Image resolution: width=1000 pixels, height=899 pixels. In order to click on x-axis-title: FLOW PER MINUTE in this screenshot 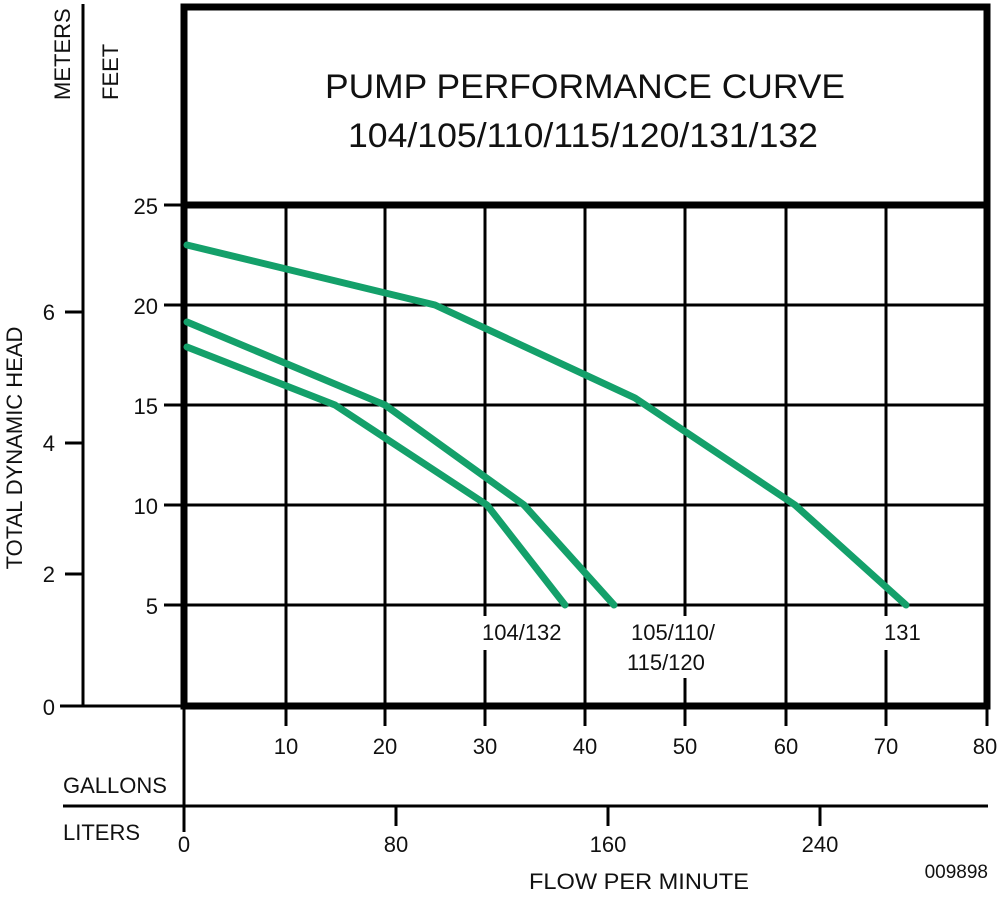, I will do `click(639, 881)`.